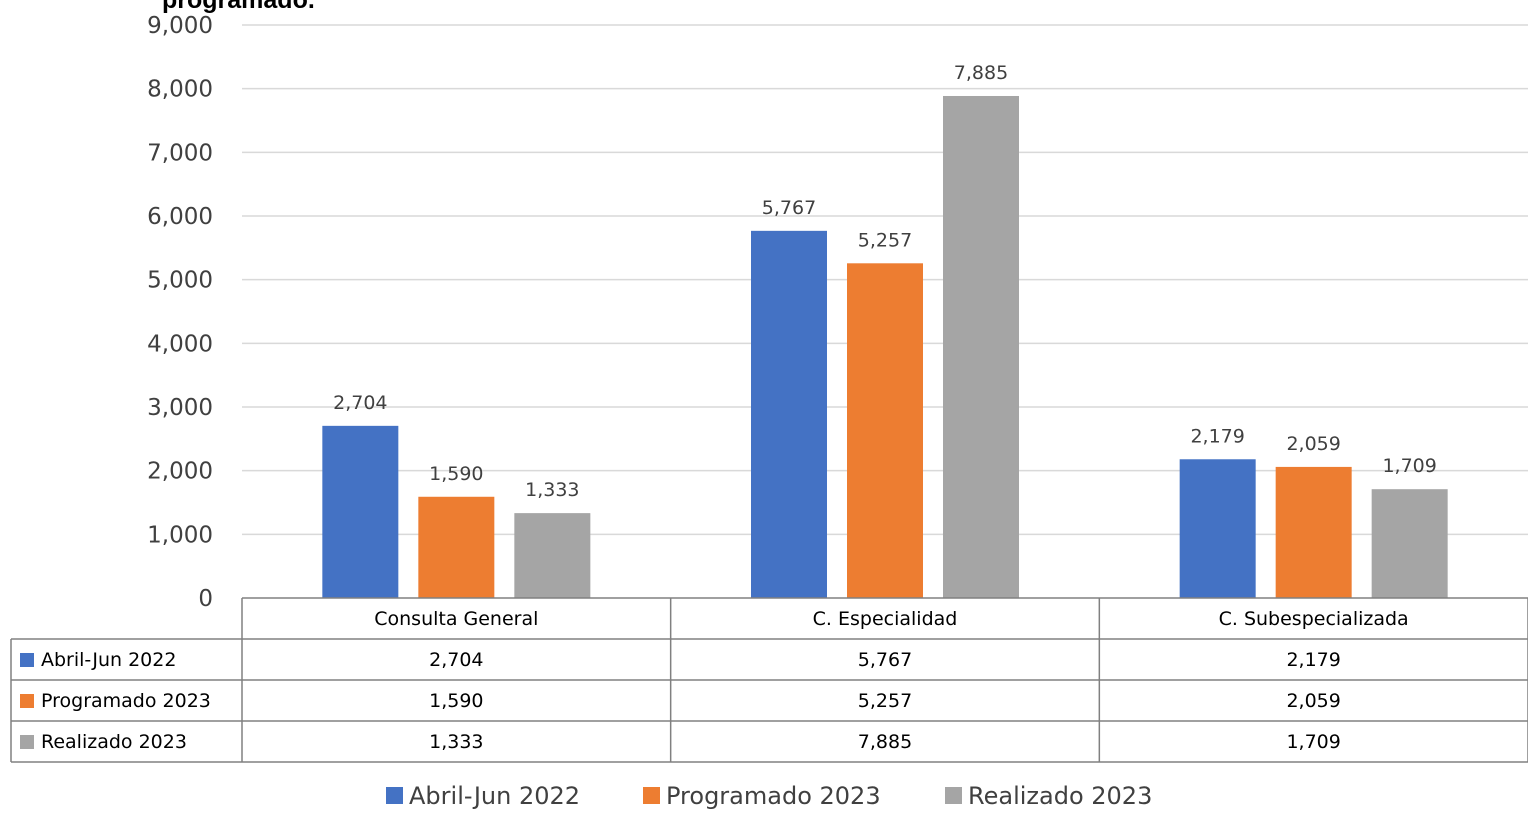  I want to click on y-tick-label: 9,000, so click(180, 26).